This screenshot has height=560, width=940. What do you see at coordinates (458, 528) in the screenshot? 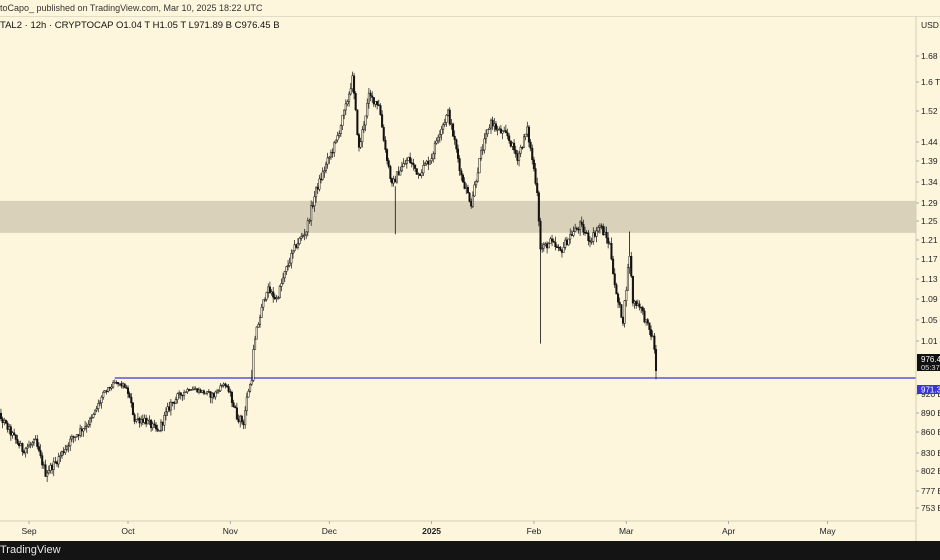
I see `time-axis: Sep Oct Nov Dec 2025 Feb Mar Apr May` at bounding box center [458, 528].